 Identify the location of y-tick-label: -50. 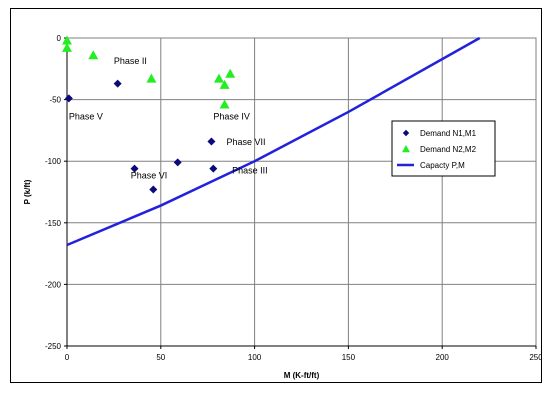
(55, 100).